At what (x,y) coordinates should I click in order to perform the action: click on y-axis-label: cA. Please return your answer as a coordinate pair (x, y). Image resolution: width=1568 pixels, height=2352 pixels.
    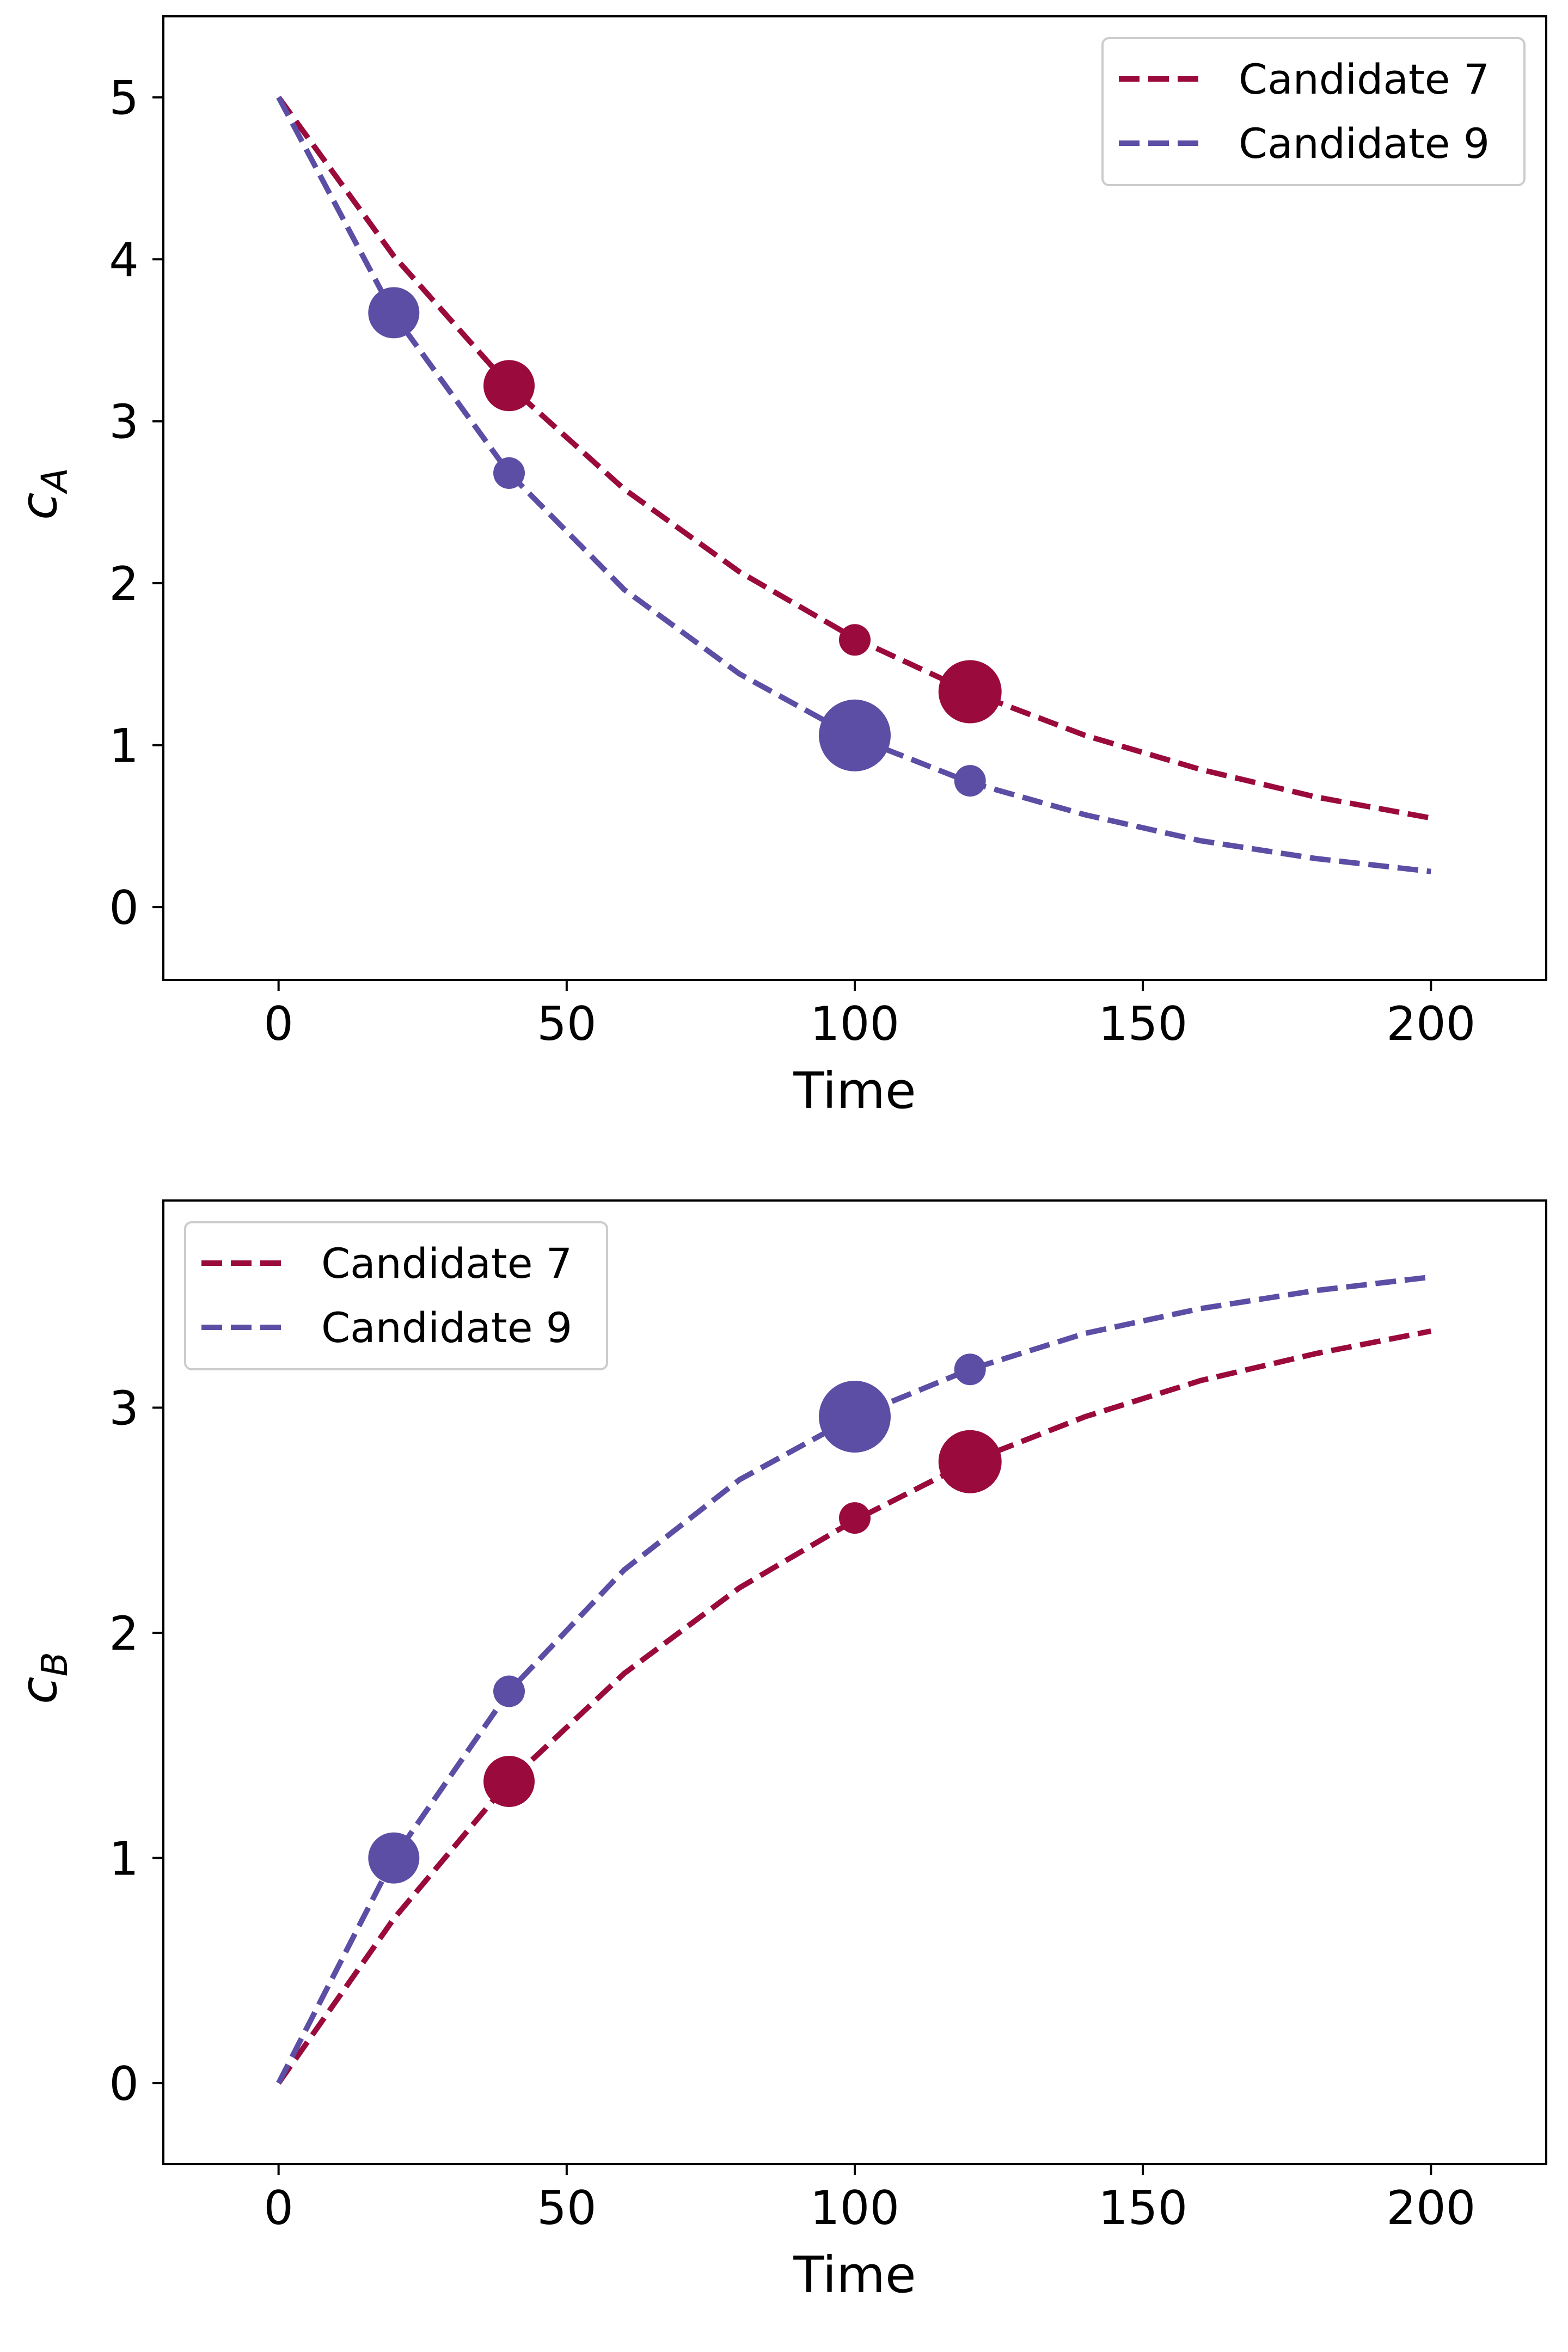
    Looking at the image, I should click on (43, 494).